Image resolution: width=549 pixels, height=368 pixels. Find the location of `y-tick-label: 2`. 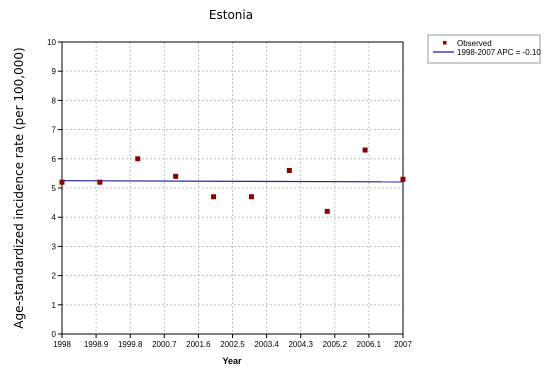

y-tick-label: 2 is located at coordinates (54, 276).